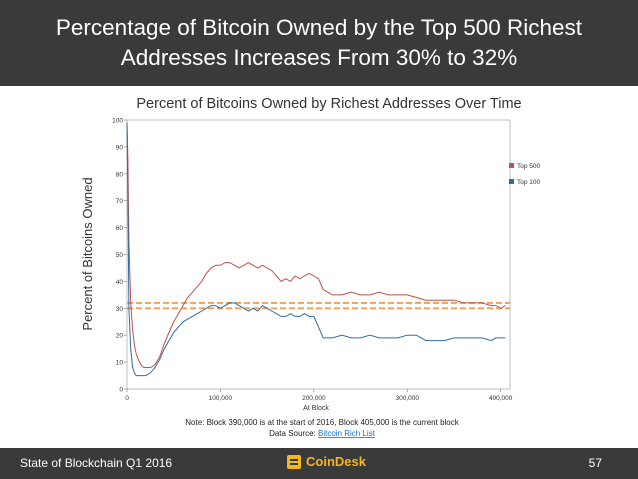 The image size is (638, 479). Describe the element at coordinates (120, 174) in the screenshot. I see `y-tick-label: 80` at that location.